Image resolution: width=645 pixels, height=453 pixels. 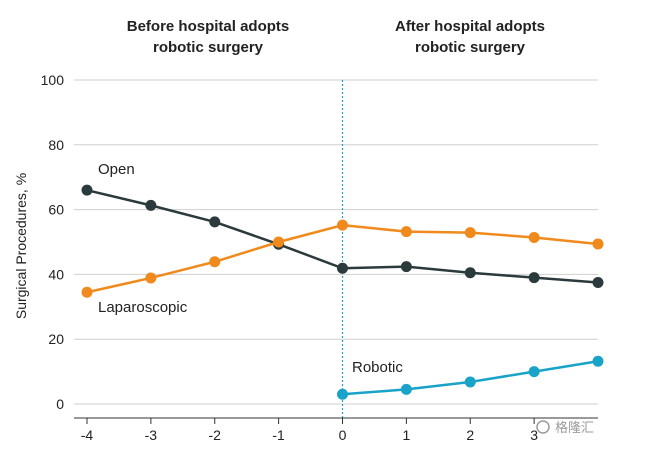 What do you see at coordinates (87, 435) in the screenshot?
I see `x-tick-label: -4` at bounding box center [87, 435].